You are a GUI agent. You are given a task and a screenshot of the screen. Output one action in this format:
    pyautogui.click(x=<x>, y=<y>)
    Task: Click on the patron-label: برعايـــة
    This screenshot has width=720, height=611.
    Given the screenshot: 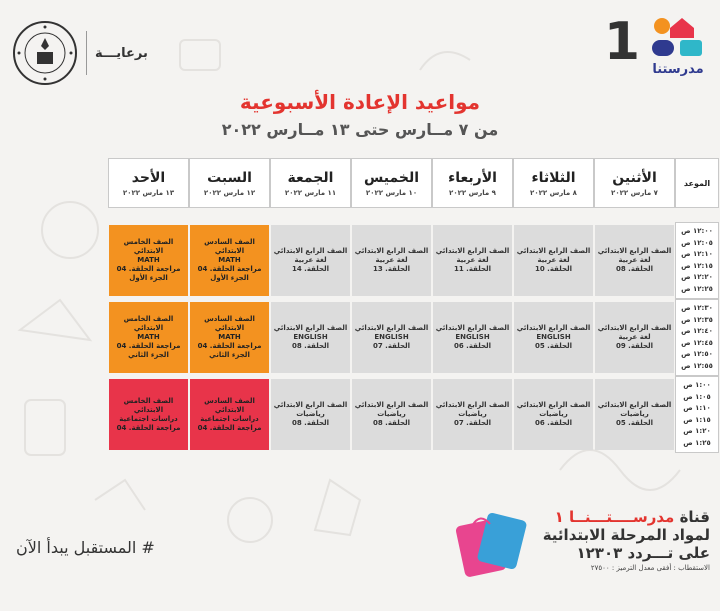 What is the action you would take?
    pyautogui.click(x=121, y=53)
    